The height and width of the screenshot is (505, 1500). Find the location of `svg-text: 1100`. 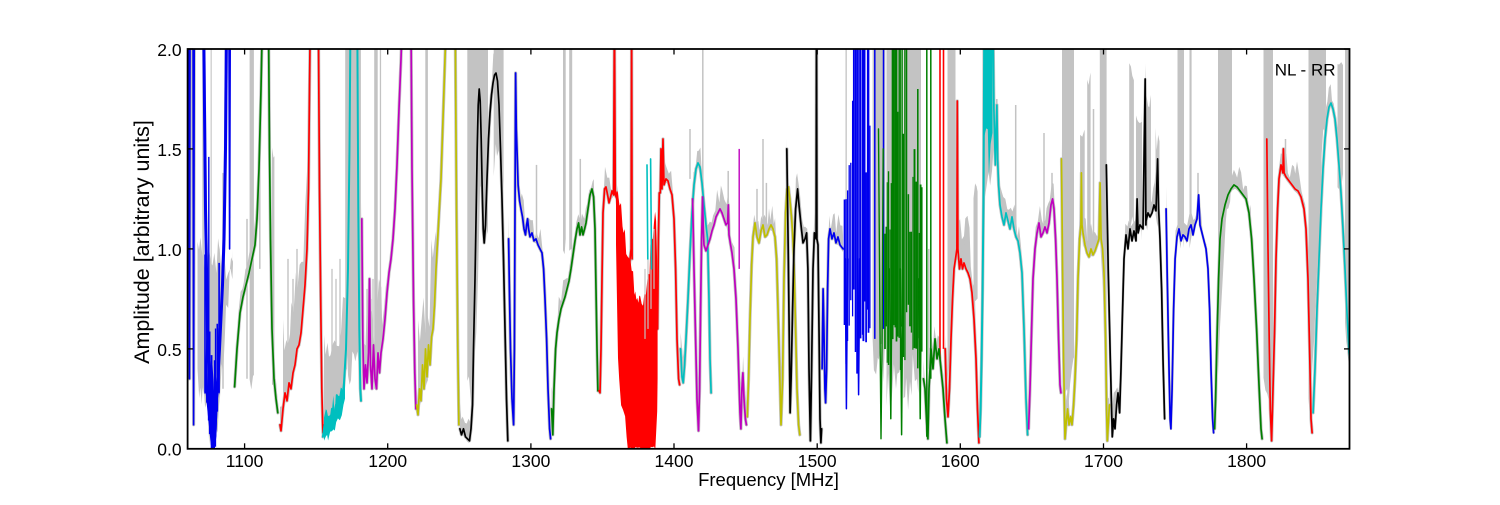

svg-text: 1100 is located at coordinates (245, 461).